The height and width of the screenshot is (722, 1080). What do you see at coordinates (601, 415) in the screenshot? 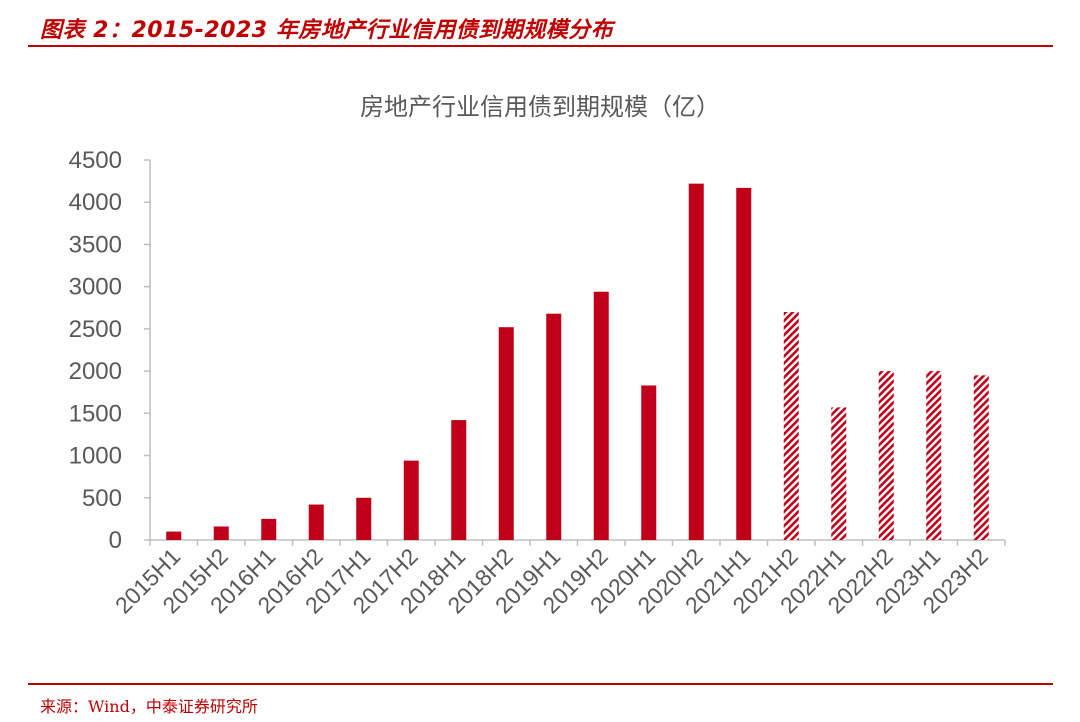
I see `bar-2019H2` at bounding box center [601, 415].